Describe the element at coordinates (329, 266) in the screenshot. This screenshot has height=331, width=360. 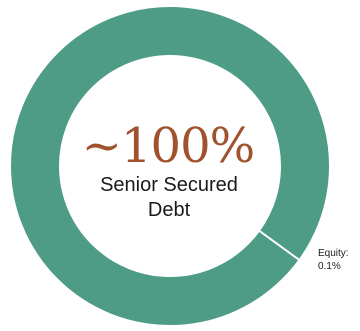
I see `equity-label-value: 0.1%` at that location.